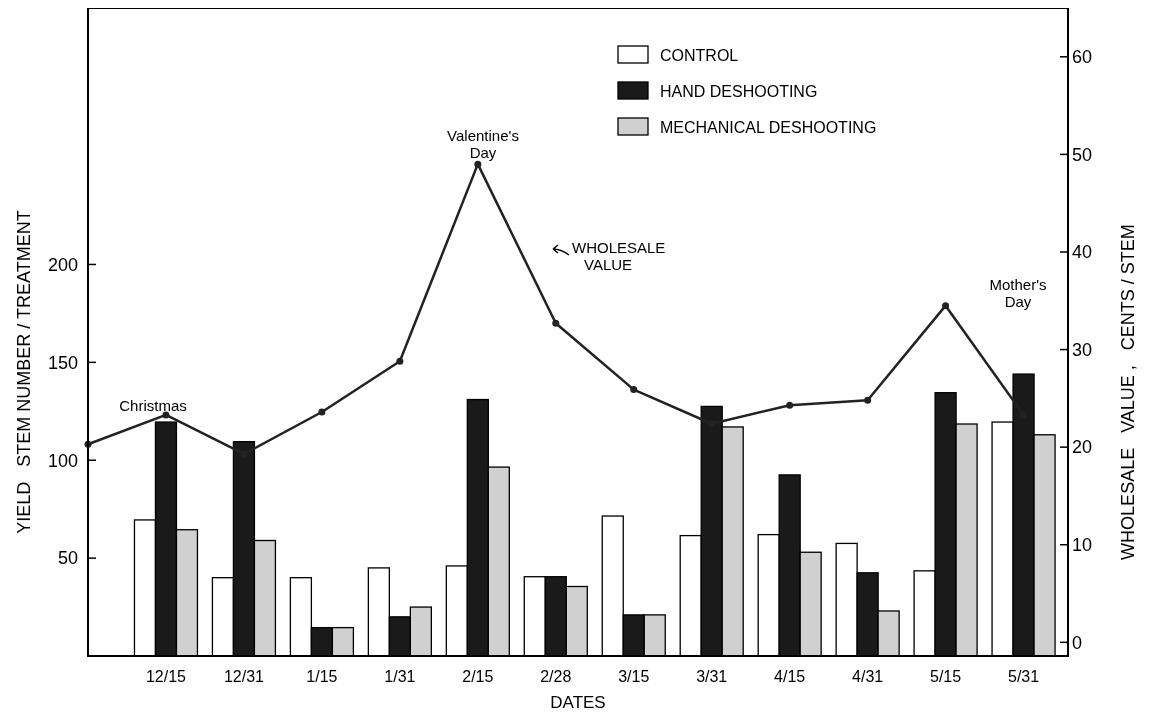 Image resolution: width=1158 pixels, height=727 pixels. Describe the element at coordinates (1128, 392) in the screenshot. I see `y2-axis-title: WHOLESALE VALUE , CENTS / STEM` at that location.